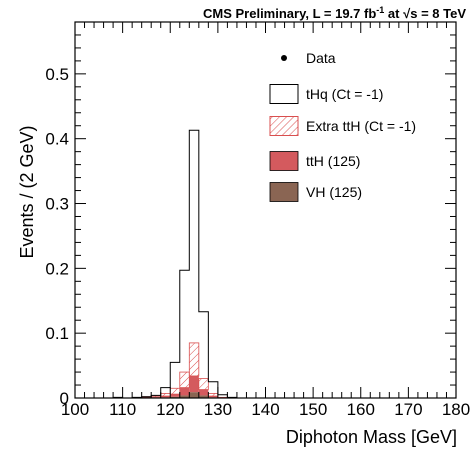 Image resolution: width=476 pixels, height=450 pixels. Describe the element at coordinates (393, 13) in the screenshot. I see `header-mid: at` at that location.